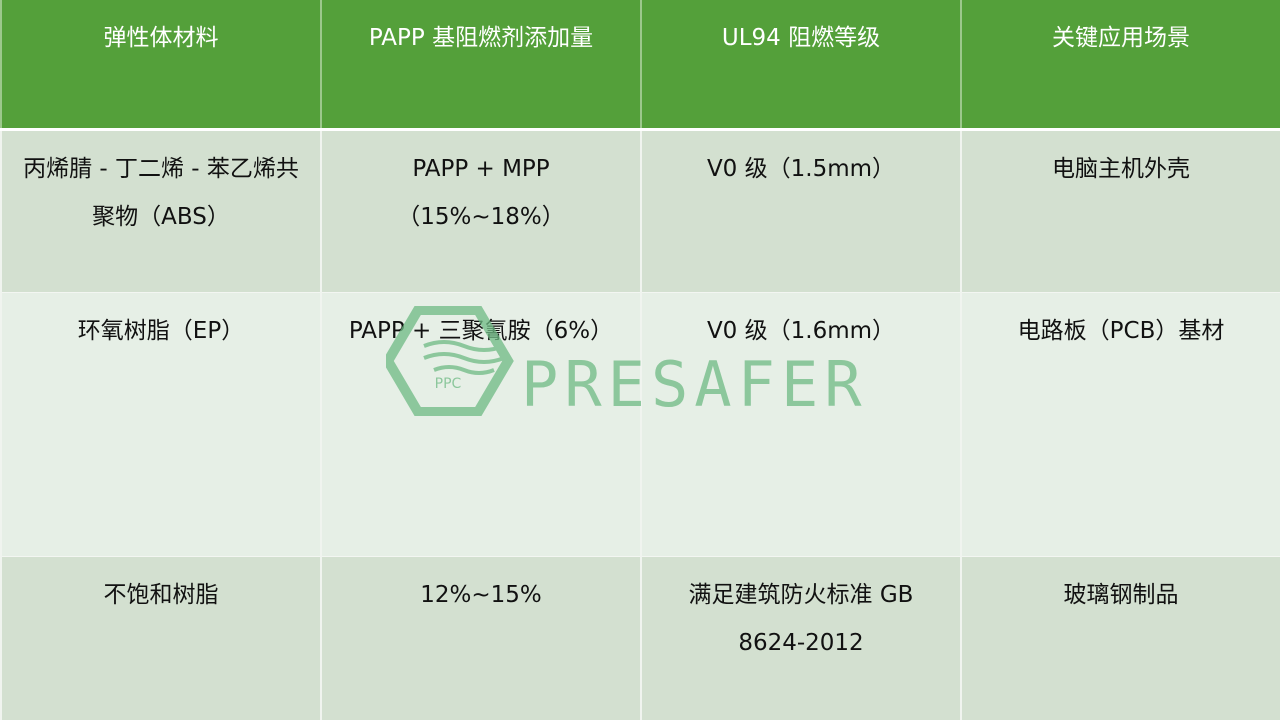 The image size is (1280, 720). Describe the element at coordinates (801, 424) in the screenshot. I see `cell-ul94: V0 级（1.6mm）` at that location.